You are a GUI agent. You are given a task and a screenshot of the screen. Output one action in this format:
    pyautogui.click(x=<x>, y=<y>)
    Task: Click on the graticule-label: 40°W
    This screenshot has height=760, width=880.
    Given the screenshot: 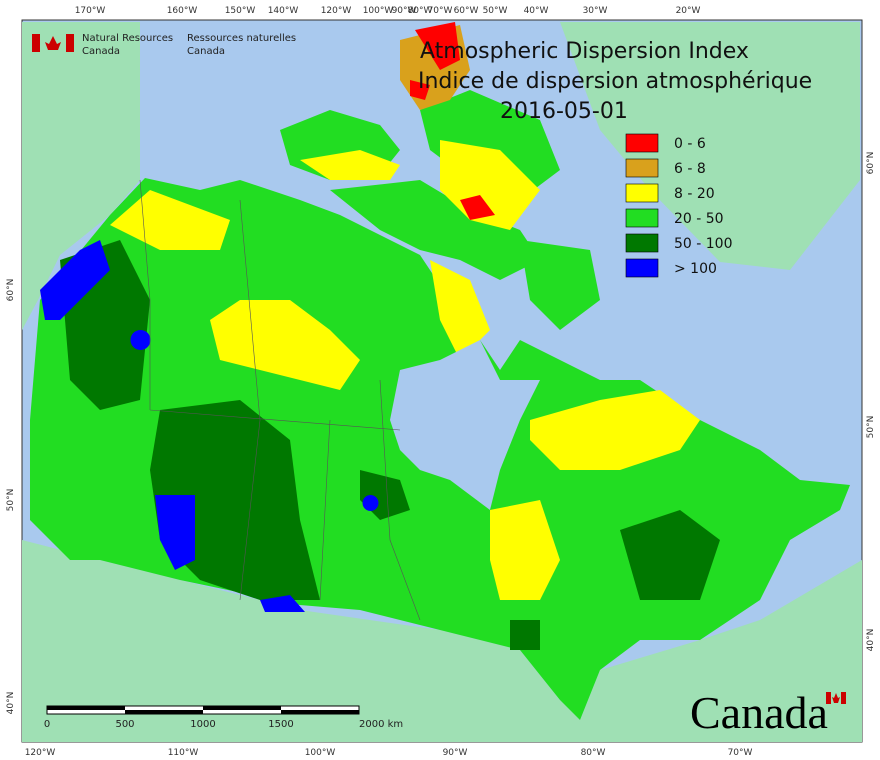 What is the action you would take?
    pyautogui.click(x=536, y=11)
    